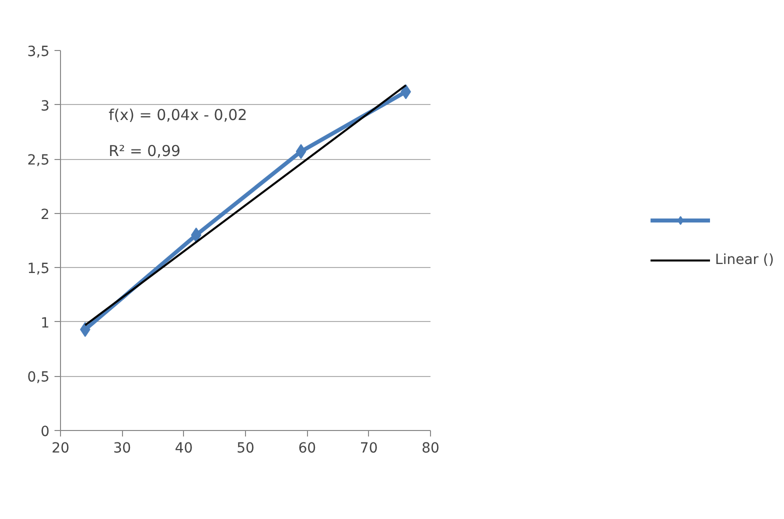 This screenshot has width=784, height=519. Describe the element at coordinates (178, 115) in the screenshot. I see `annotation: f(x) = 0,04x - 0,02` at that location.